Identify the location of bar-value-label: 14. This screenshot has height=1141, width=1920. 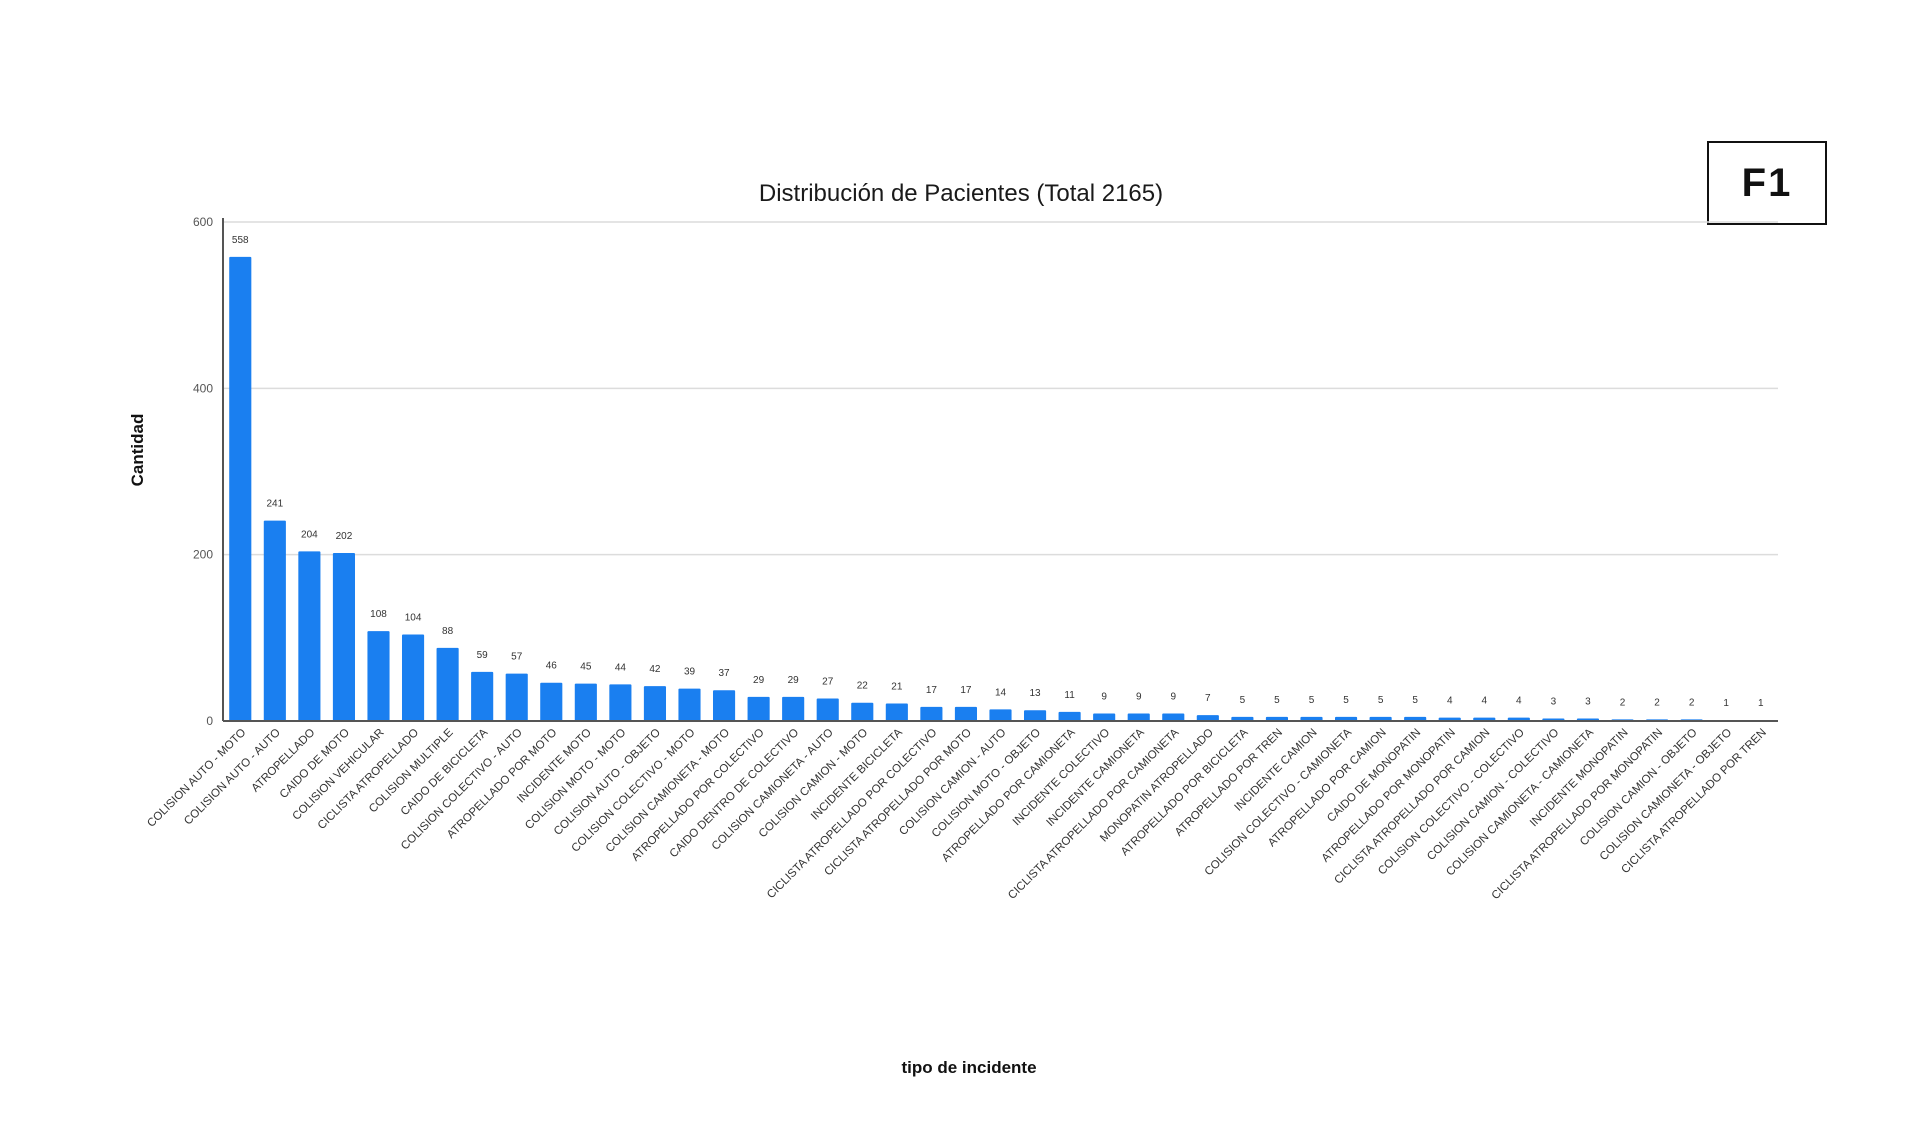
(1001, 692).